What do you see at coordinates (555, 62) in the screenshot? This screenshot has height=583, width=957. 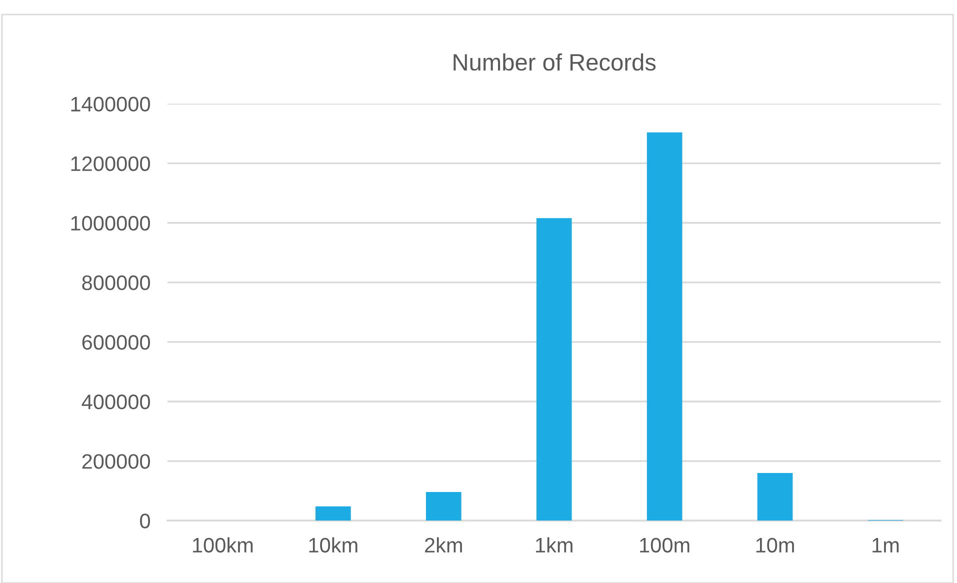 I see `chart-title: Number of Records` at bounding box center [555, 62].